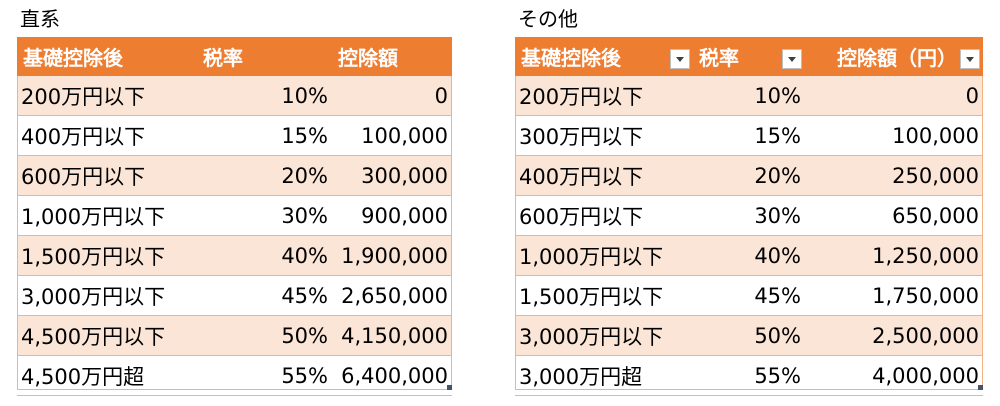 Image resolution: width=1000 pixels, height=406 pixels. I want to click on cell-deduction: 250,000, so click(894, 175).